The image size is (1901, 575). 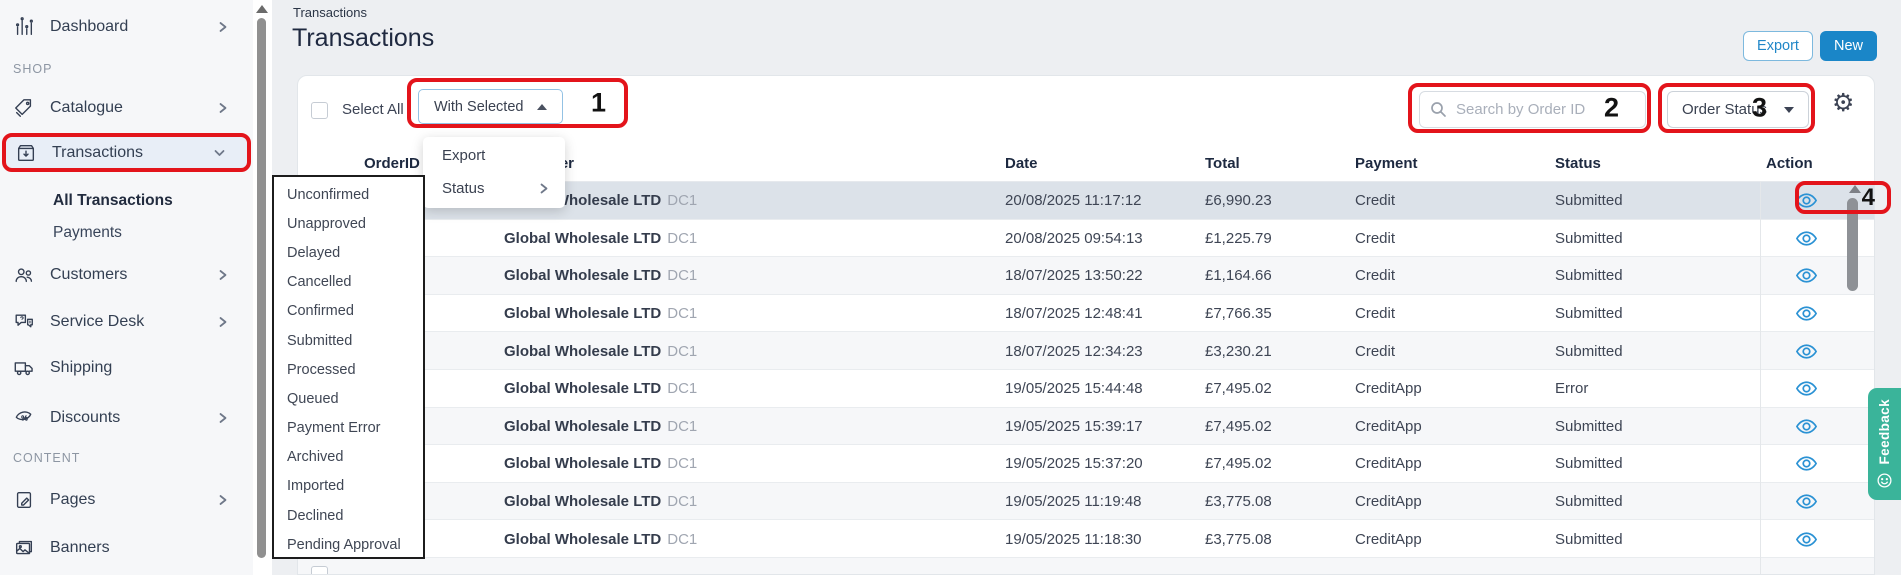 I want to click on sidebar-item-label: Dashboard, so click(x=89, y=26).